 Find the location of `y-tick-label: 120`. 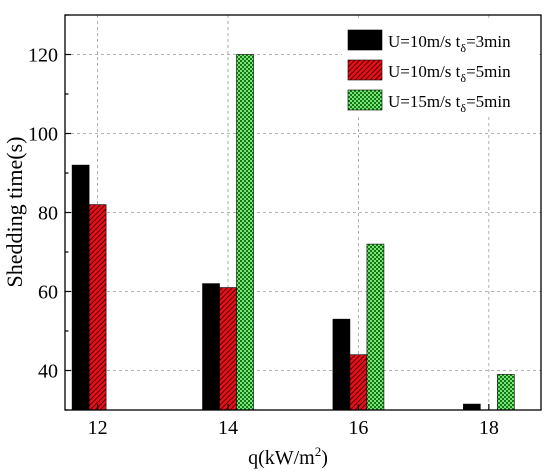

y-tick-label: 120 is located at coordinates (43, 56).